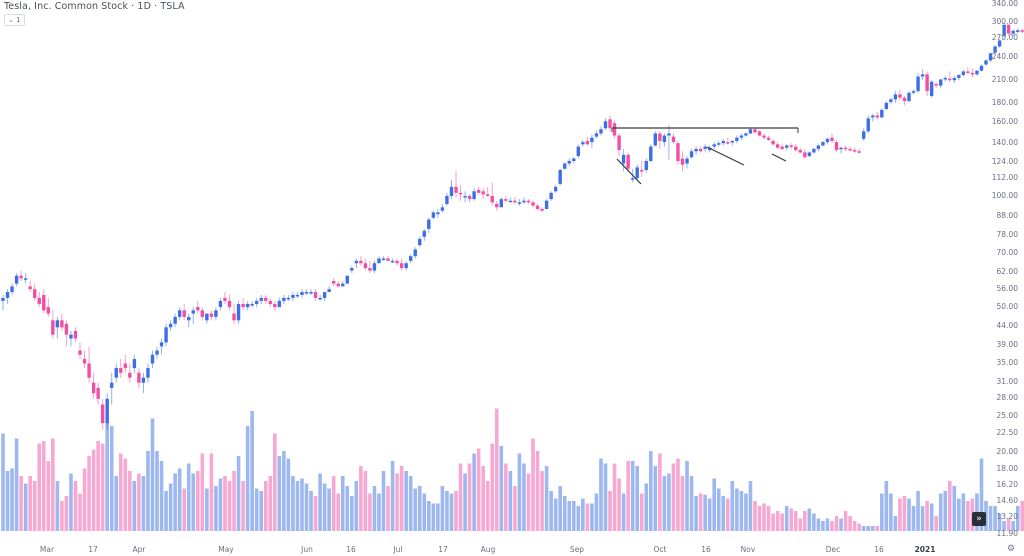  I want to click on gear-icon: ⚙, so click(1011, 549).